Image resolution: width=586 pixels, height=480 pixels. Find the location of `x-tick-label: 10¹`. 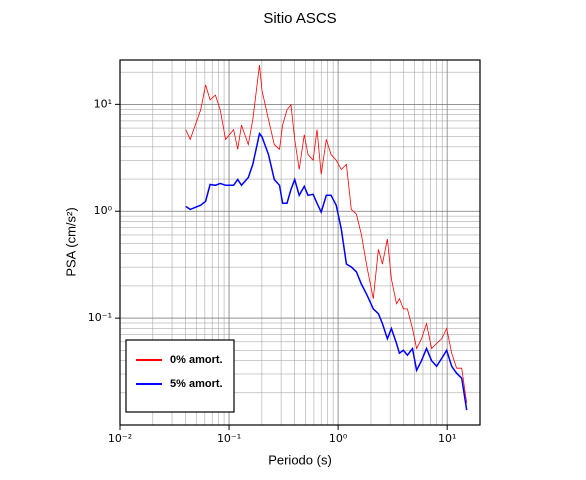

x-tick-label: 10¹ is located at coordinates (447, 438).